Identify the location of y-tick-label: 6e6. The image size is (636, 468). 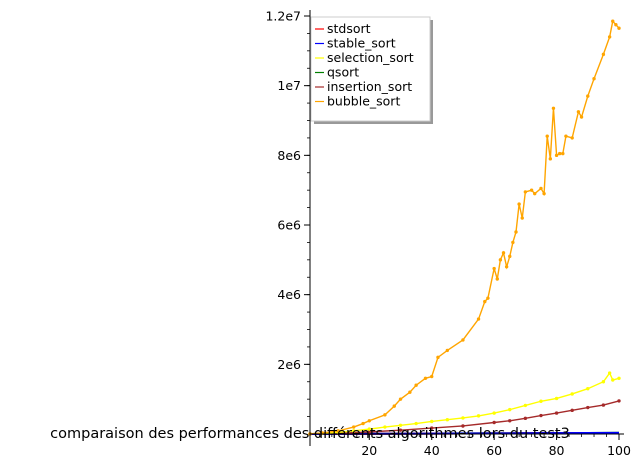
(289, 225).